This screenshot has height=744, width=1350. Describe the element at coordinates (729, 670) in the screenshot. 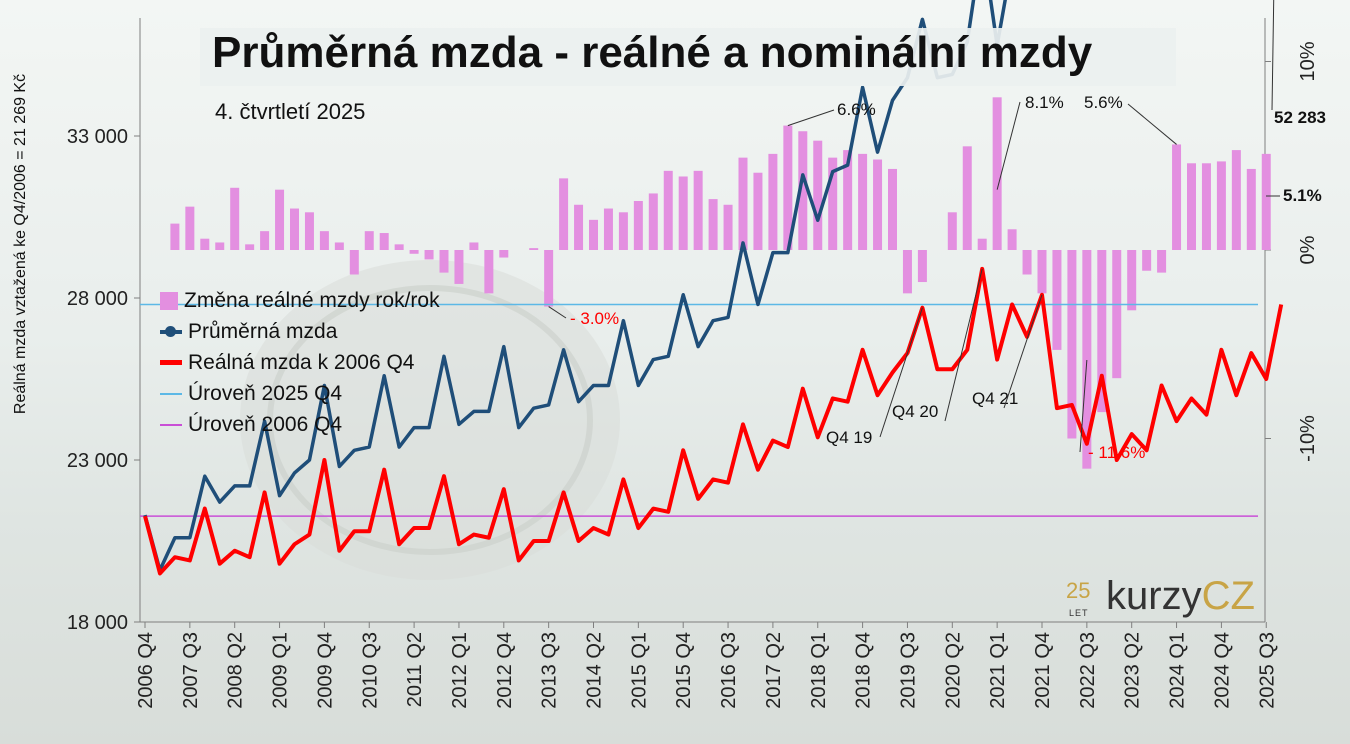

I see `x-tick-label: 2016 Q3` at that location.